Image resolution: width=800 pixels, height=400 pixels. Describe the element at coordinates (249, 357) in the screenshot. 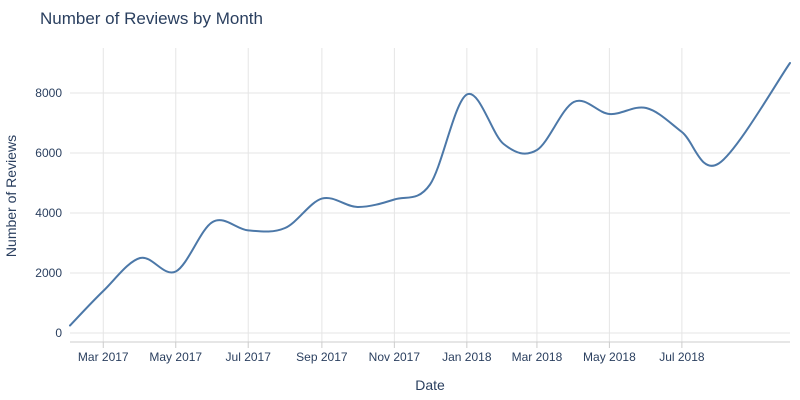

I see `x-tick-label: Jul 2017` at that location.